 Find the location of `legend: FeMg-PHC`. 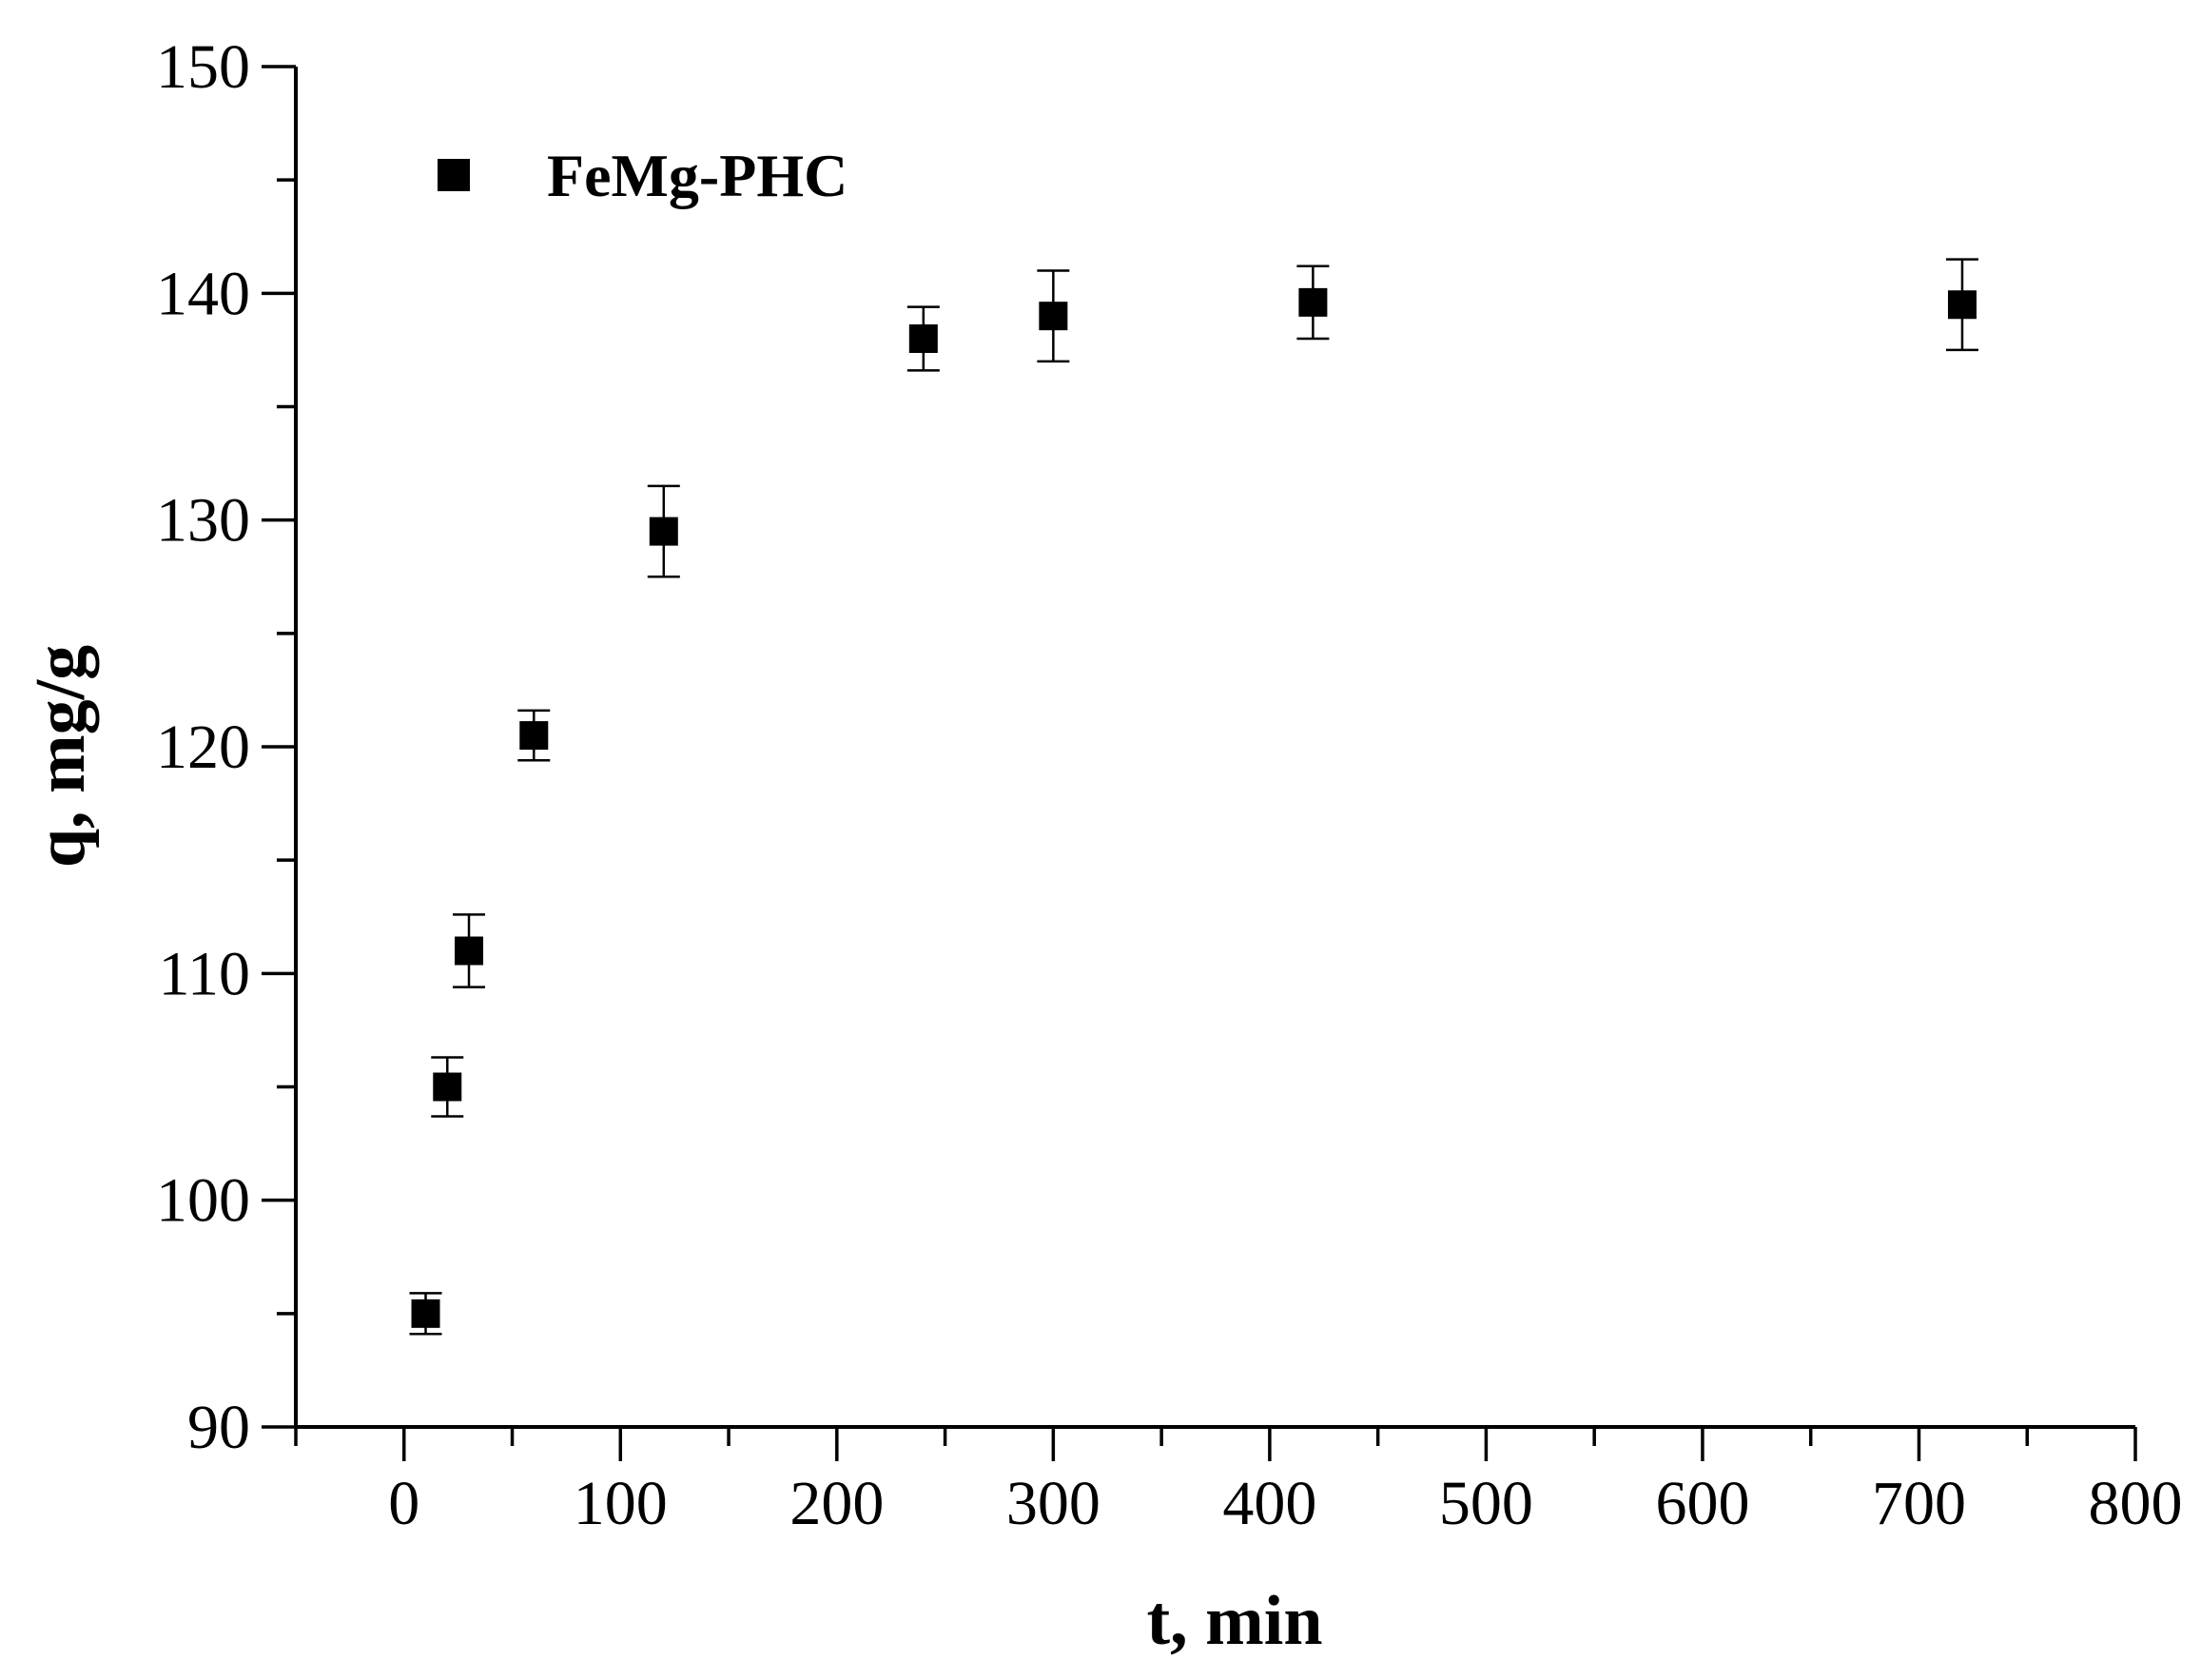

legend: FeMg-PHC is located at coordinates (642, 175).